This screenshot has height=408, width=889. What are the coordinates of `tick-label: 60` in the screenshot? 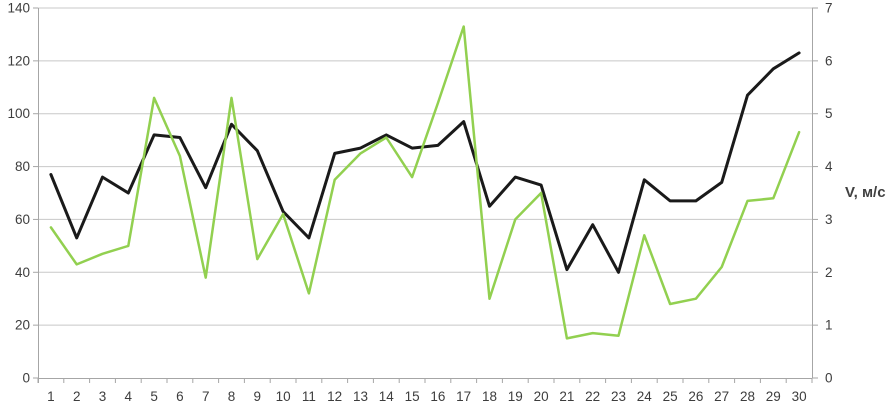 It's located at (22, 219).